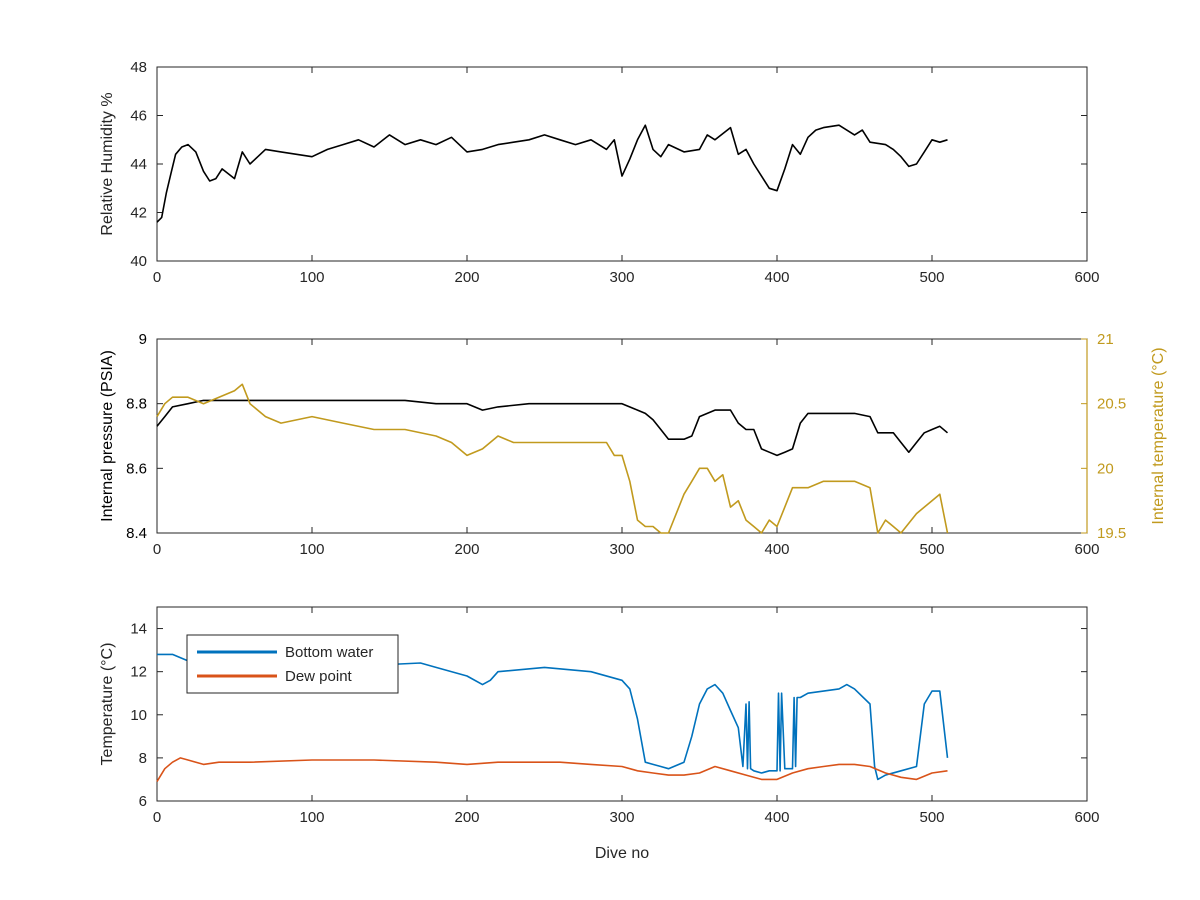 The height and width of the screenshot is (900, 1200). Describe the element at coordinates (553, 717) in the screenshot. I see `series-line-bottom-water` at that location.